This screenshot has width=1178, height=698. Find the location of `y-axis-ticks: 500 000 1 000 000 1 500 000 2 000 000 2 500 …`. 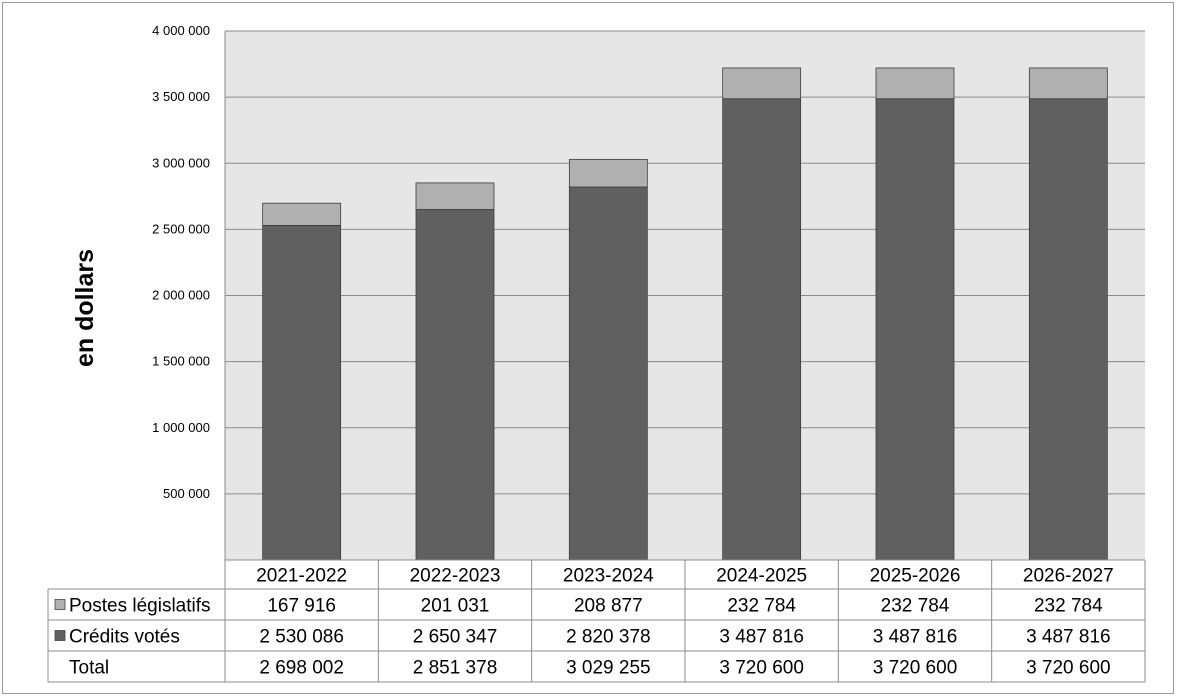

y-axis-ticks: 500 000 1 000 000 1 500 000 2 000 000 2 500 … is located at coordinates (181, 262).